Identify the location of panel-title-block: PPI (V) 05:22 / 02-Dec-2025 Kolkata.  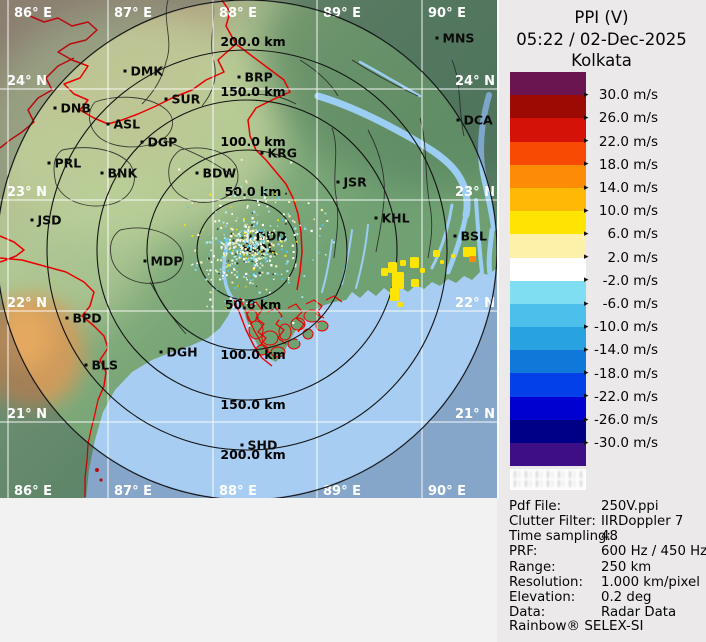
(601, 39).